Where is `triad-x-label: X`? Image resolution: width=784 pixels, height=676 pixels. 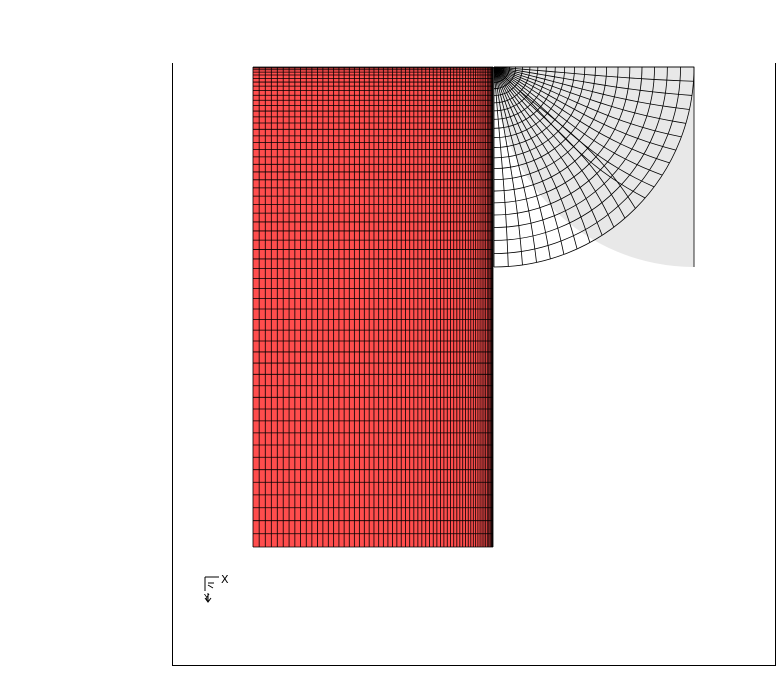
triad-x-label: X is located at coordinates (225, 579).